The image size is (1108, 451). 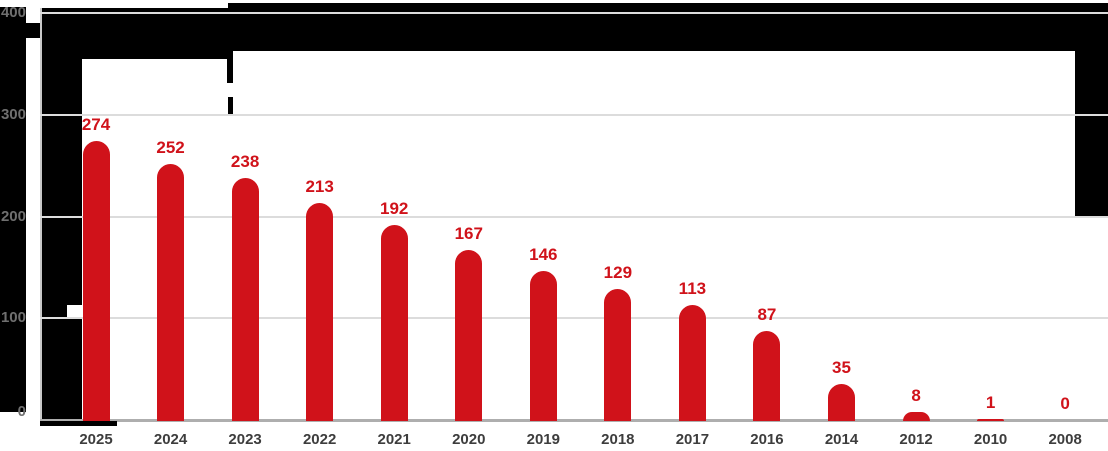 What do you see at coordinates (13, 12) in the screenshot?
I see `y-tick-label: 400` at bounding box center [13, 12].